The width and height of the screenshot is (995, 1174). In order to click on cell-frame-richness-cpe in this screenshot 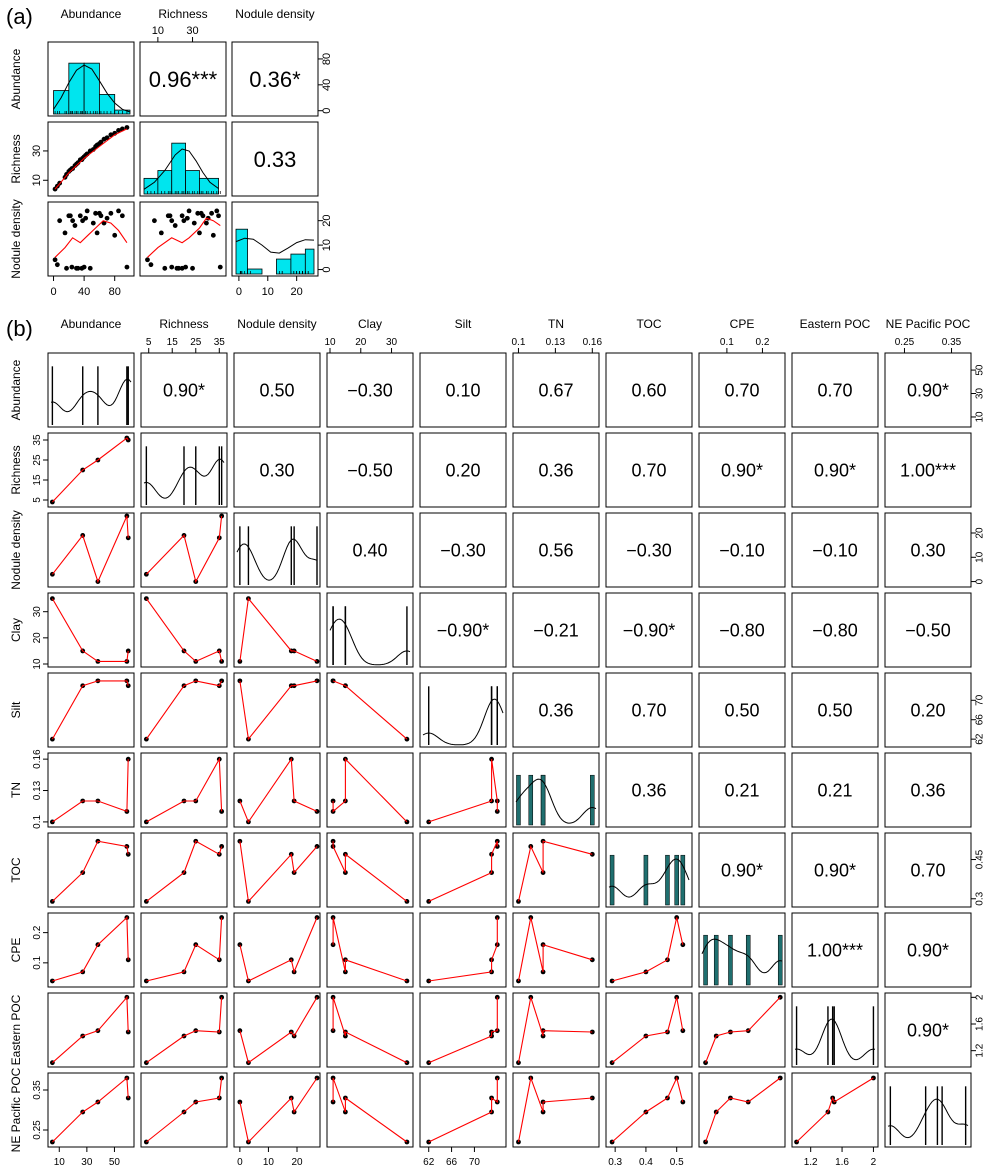, I will do `click(742, 470)`.